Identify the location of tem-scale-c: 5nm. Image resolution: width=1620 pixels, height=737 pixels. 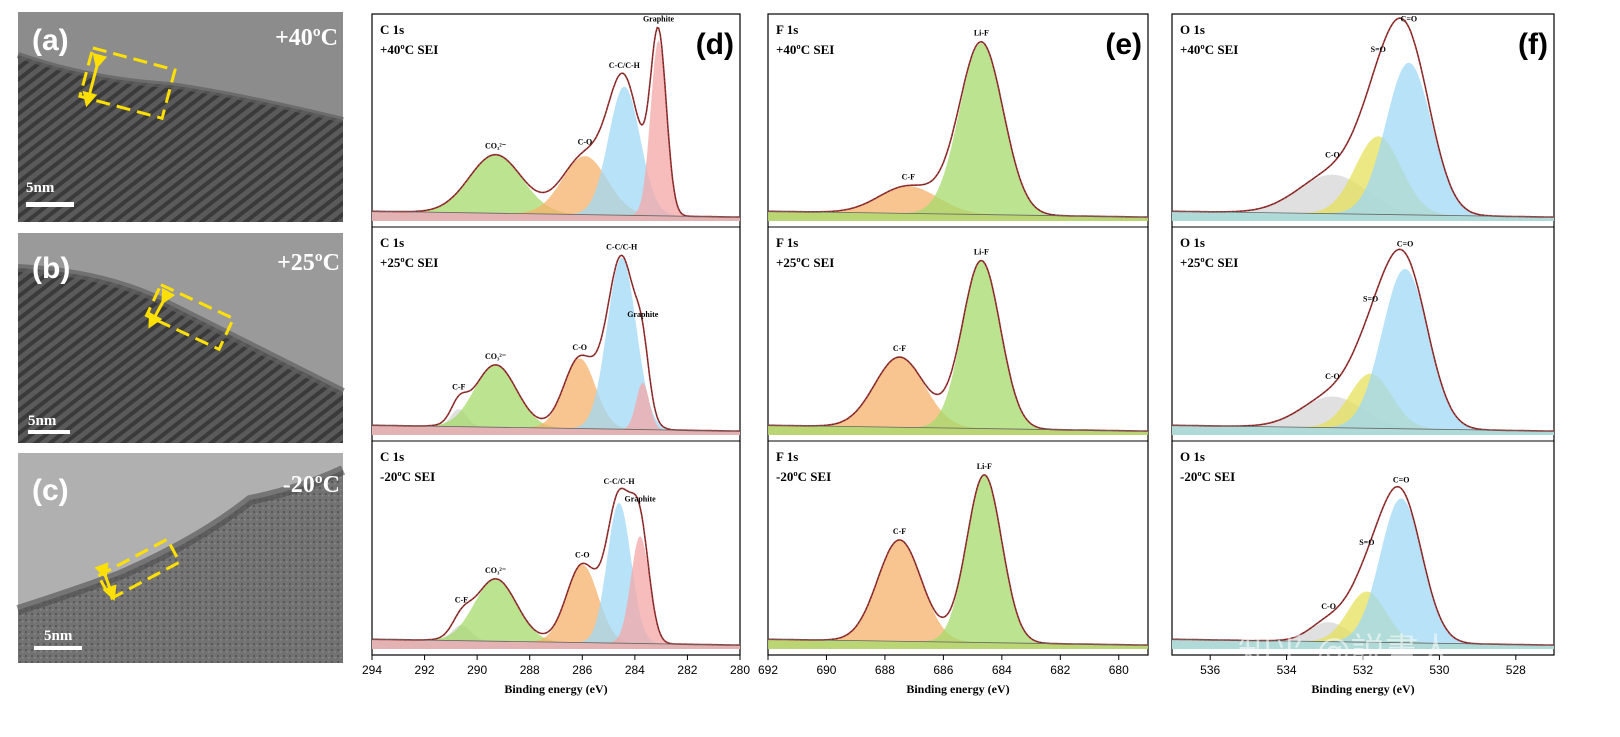
(58, 636).